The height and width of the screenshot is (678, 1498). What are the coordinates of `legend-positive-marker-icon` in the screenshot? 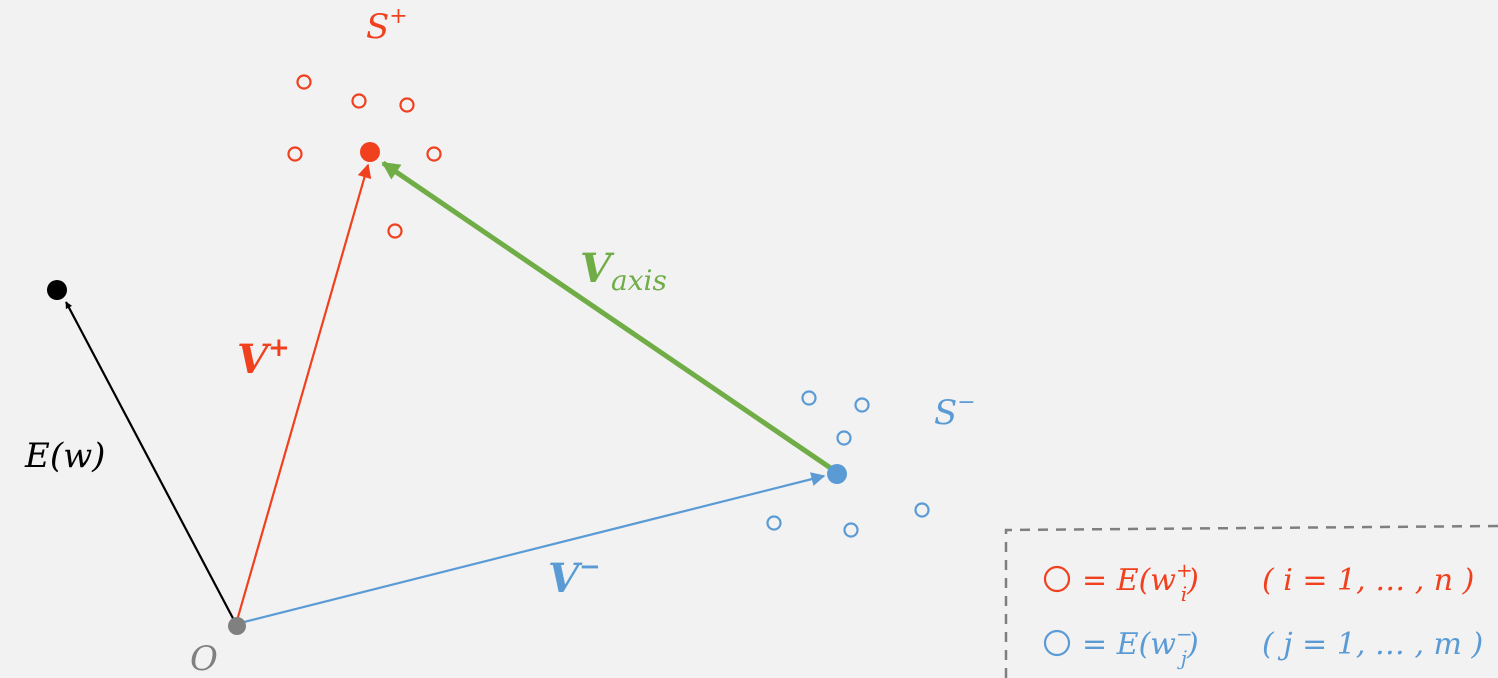 It's located at (1057, 579).